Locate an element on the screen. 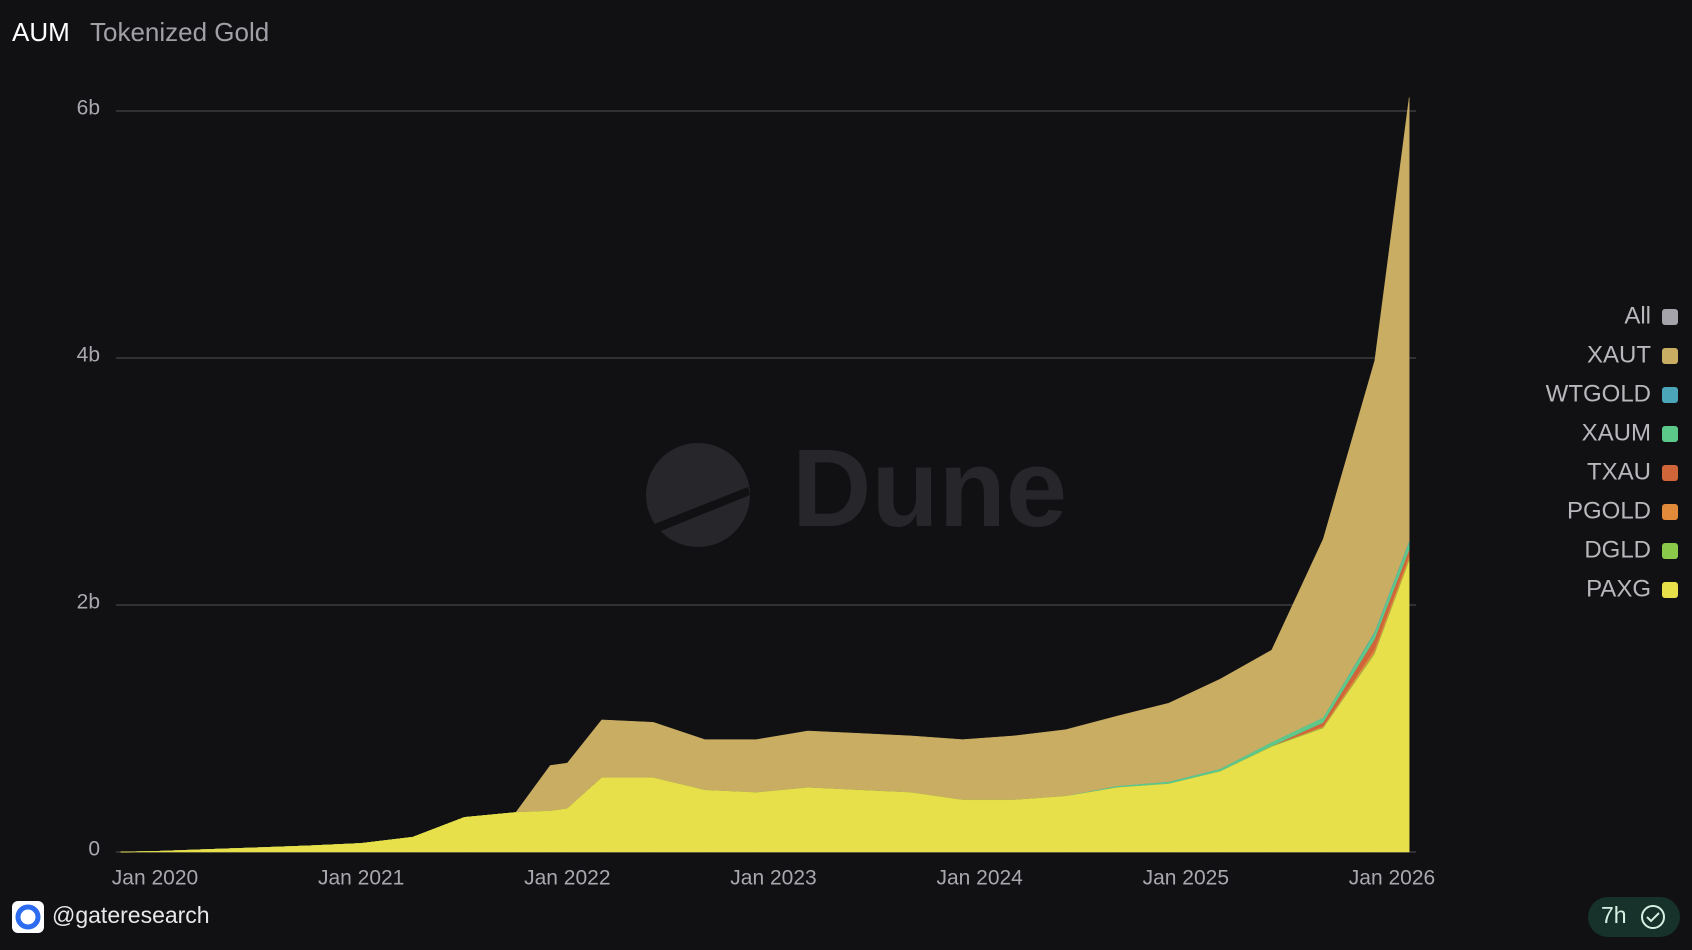 The image size is (1692, 950). legend-label: DGLD is located at coordinates (1617, 549).